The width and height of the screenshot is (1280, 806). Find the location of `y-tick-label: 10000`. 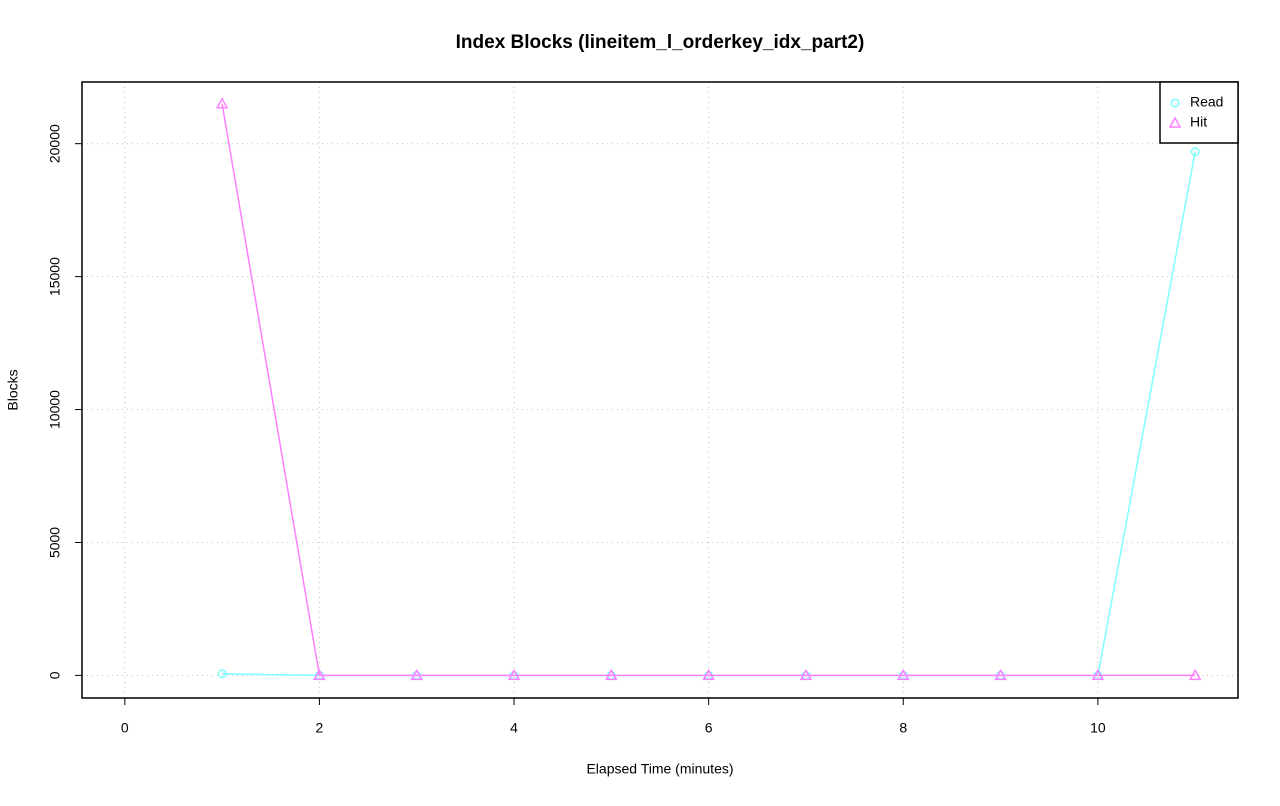

y-tick-label: 10000 is located at coordinates (55, 409).